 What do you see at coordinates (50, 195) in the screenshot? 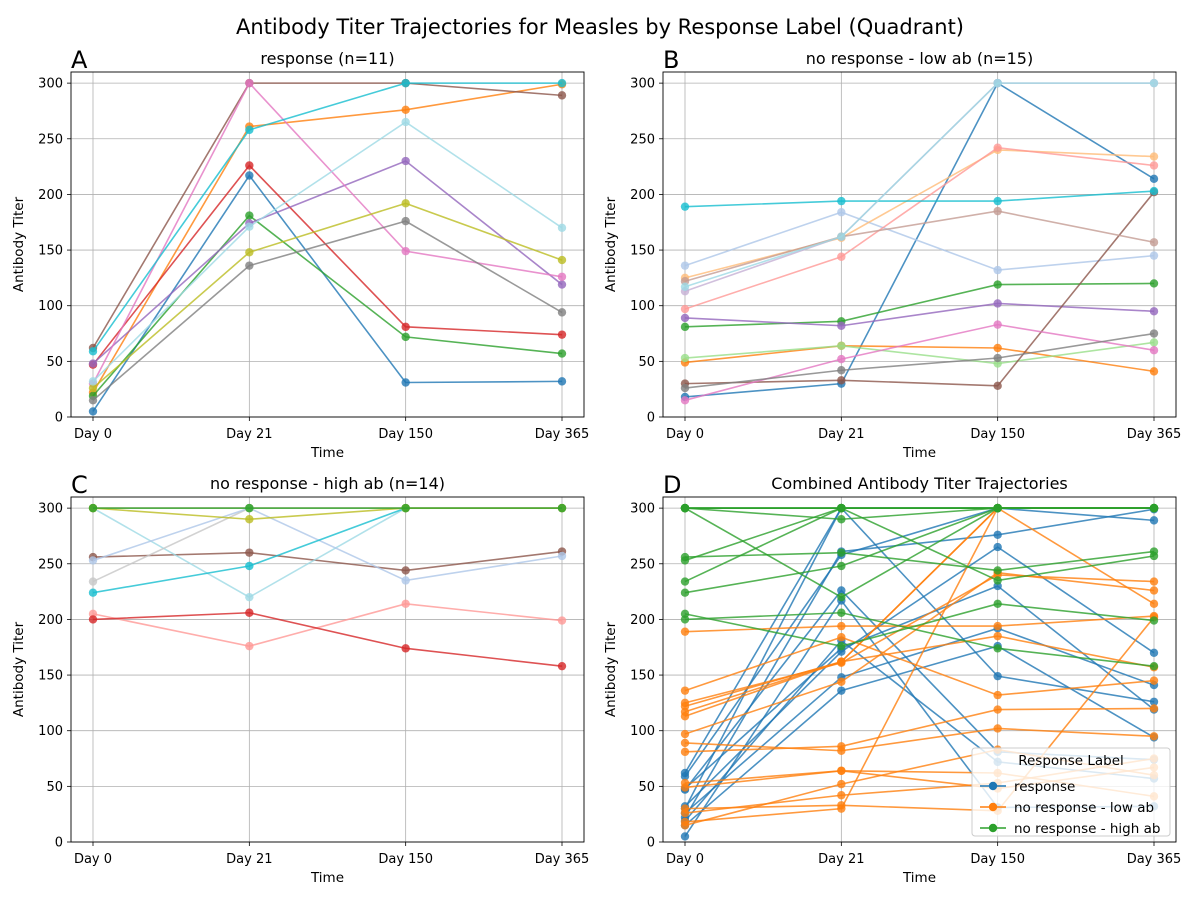
I see `y-tick-label: 200` at bounding box center [50, 195].